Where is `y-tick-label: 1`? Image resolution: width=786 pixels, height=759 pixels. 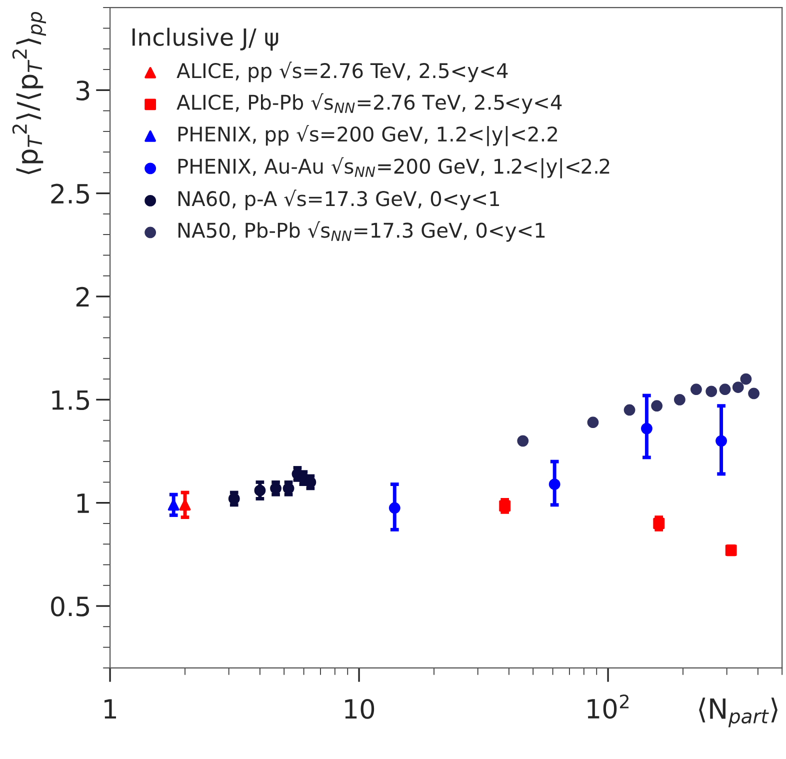 y-tick-label: 1 is located at coordinates (83, 503).